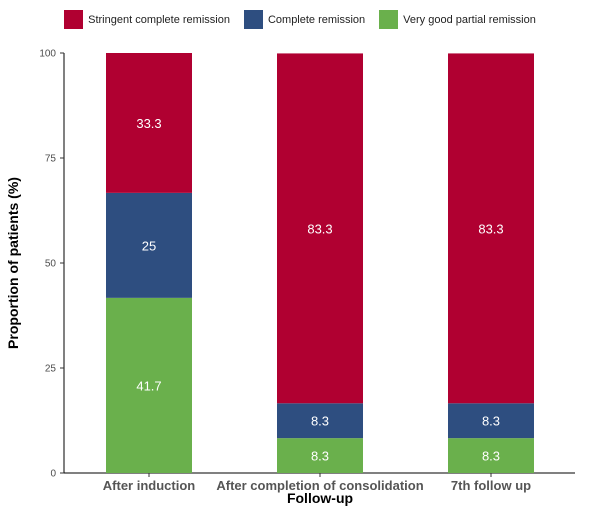 Image resolution: width=600 pixels, height=514 pixels. I want to click on bar-after-induction-complete-remission, so click(149, 245).